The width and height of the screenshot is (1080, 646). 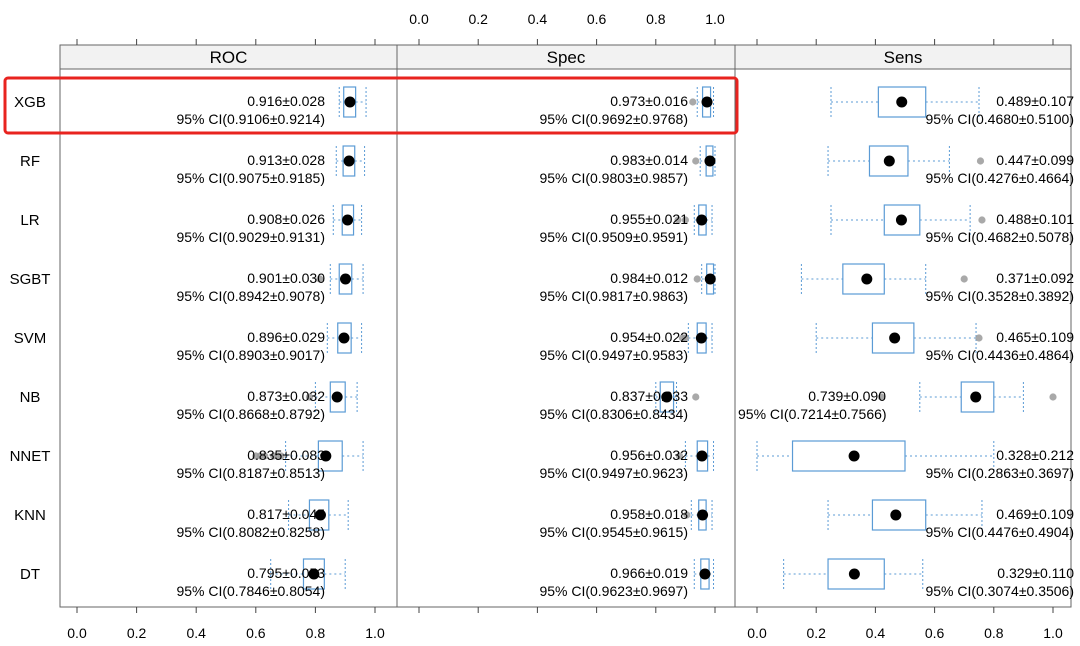 I want to click on ci-label-sgbt-sens: 95% CI(0.3528±0.3892), so click(x=999, y=296).